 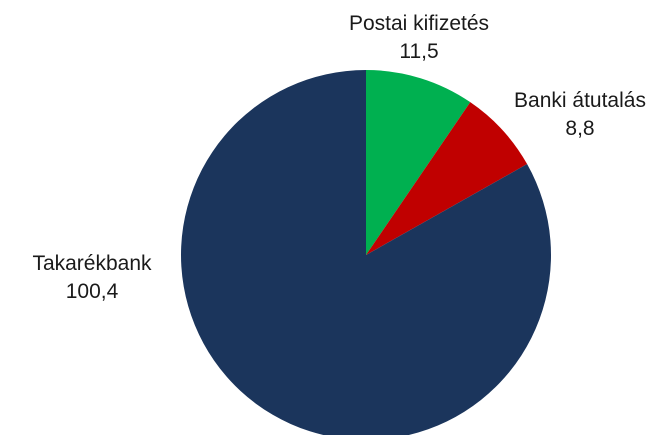 What do you see at coordinates (92, 277) in the screenshot?
I see `slice-label-takarekbank: Takarékbank 100,4` at bounding box center [92, 277].